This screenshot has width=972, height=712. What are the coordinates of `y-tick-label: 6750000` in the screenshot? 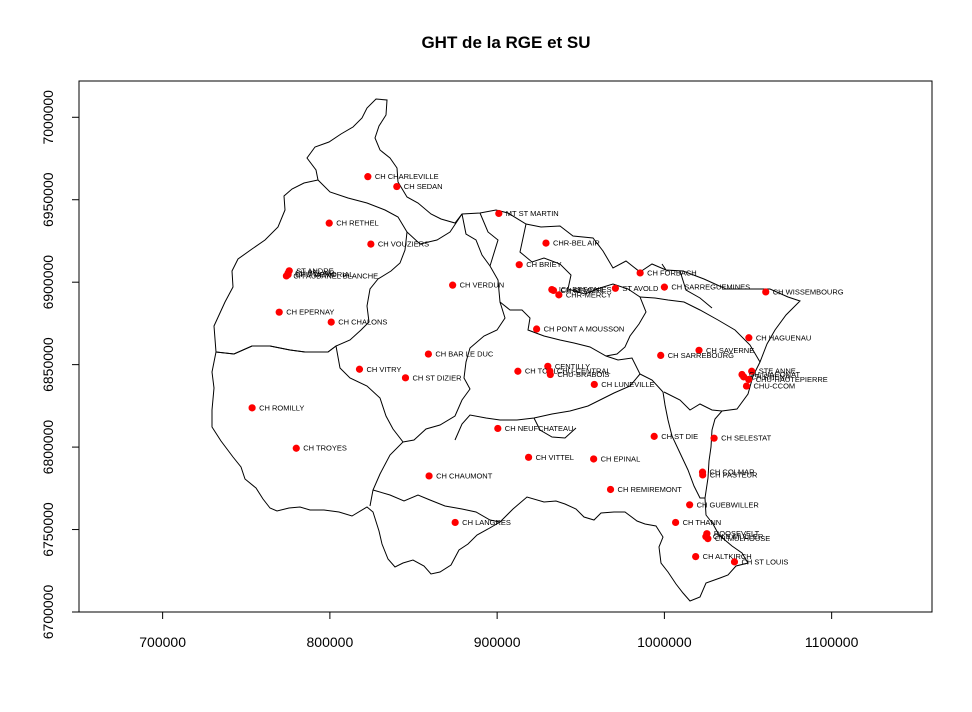 It's located at (48, 529).